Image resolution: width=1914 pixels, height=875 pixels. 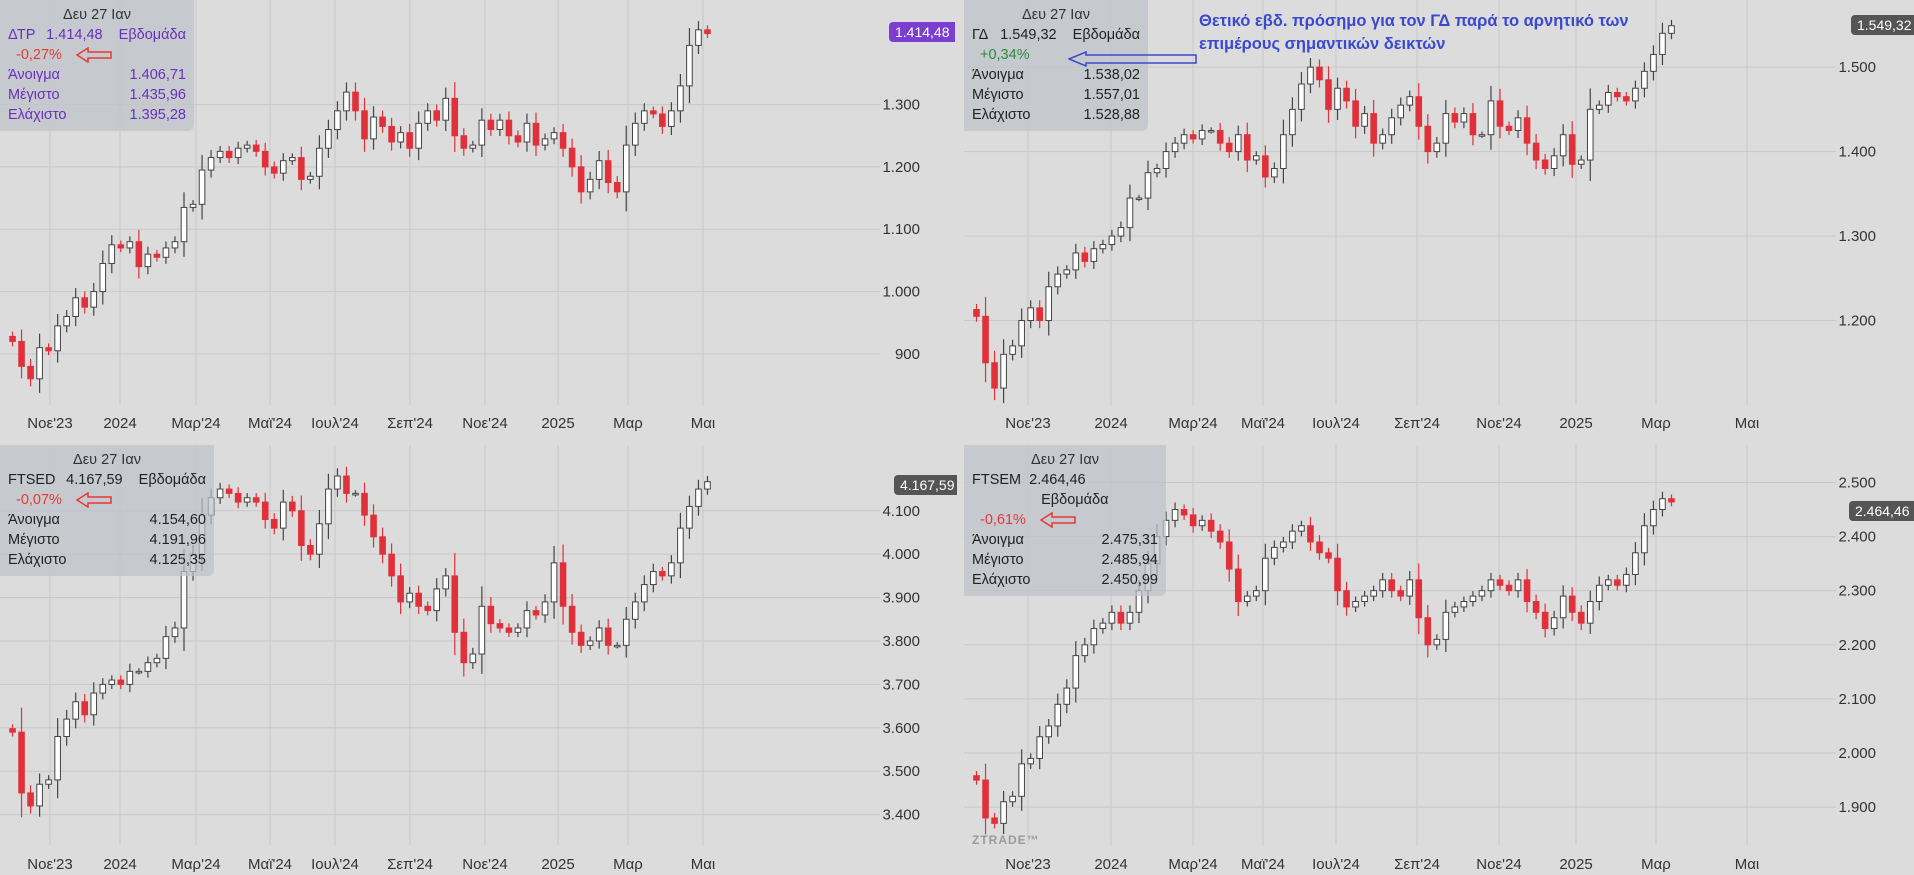 What do you see at coordinates (94, 480) in the screenshot?
I see `info-close: 4.167,59` at bounding box center [94, 480].